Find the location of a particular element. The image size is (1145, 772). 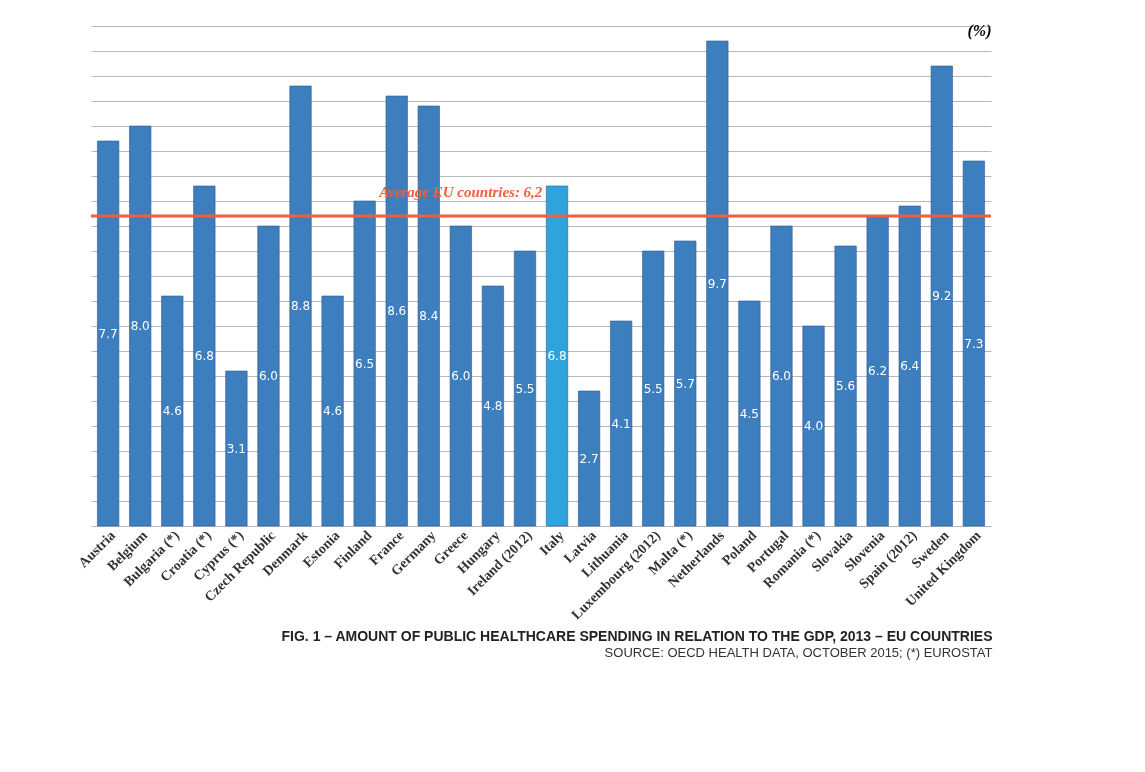

y-axis-title: (%) is located at coordinates (979, 30).